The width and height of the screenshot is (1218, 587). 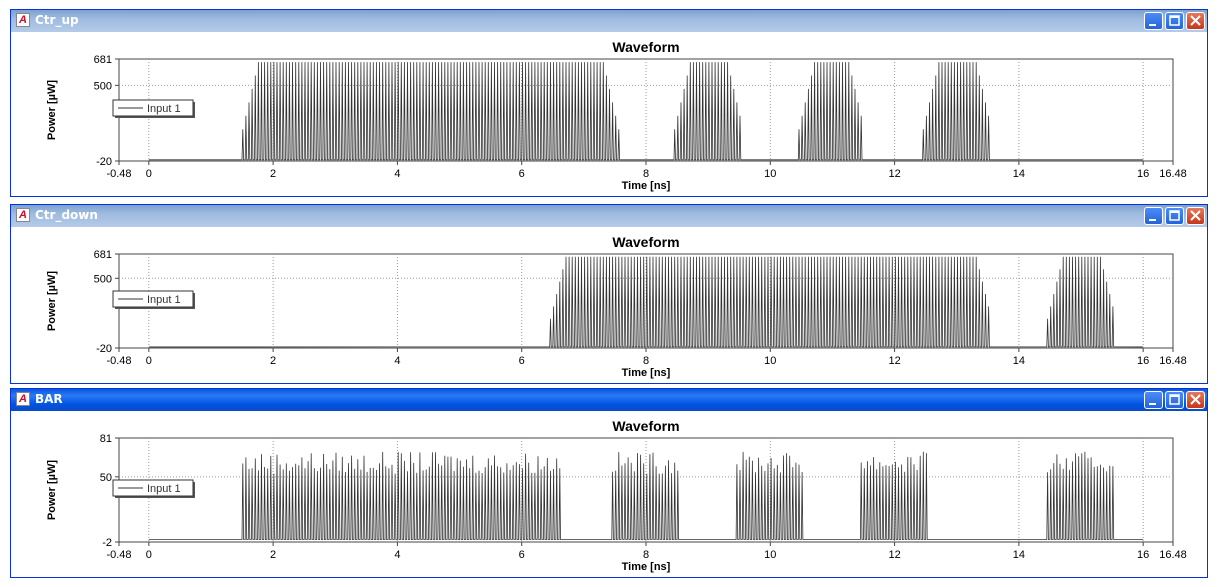 What do you see at coordinates (609, 400) in the screenshot?
I see `window-titlebar: A BAR` at bounding box center [609, 400].